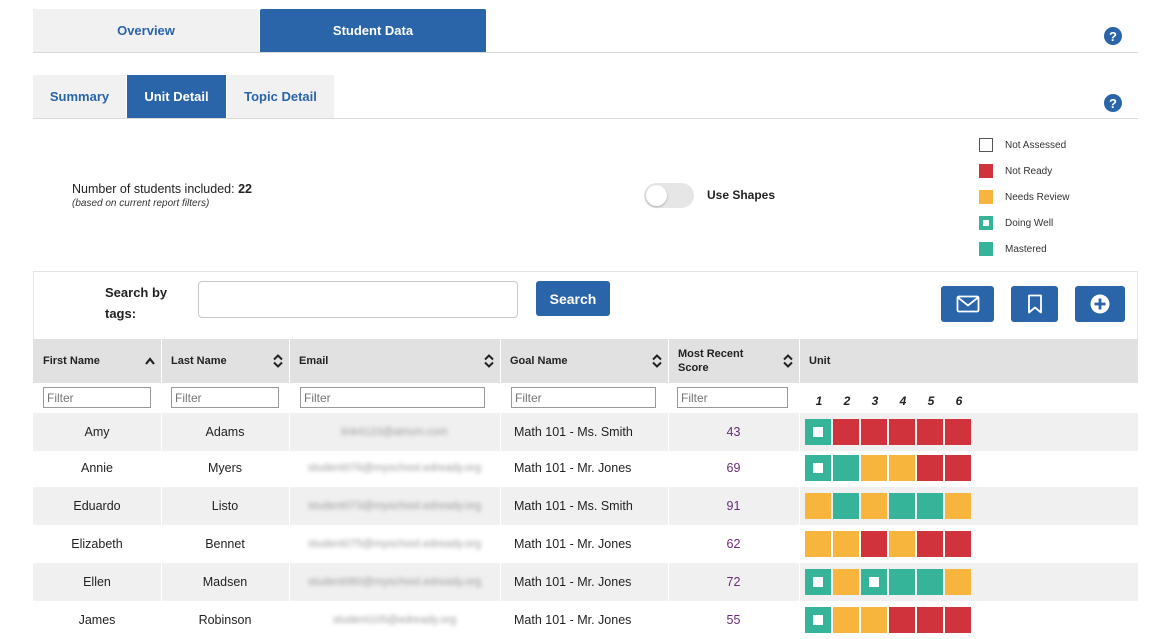 The width and height of the screenshot is (1154, 639). What do you see at coordinates (986, 197) in the screenshot?
I see `needs-review-swatch` at bounding box center [986, 197].